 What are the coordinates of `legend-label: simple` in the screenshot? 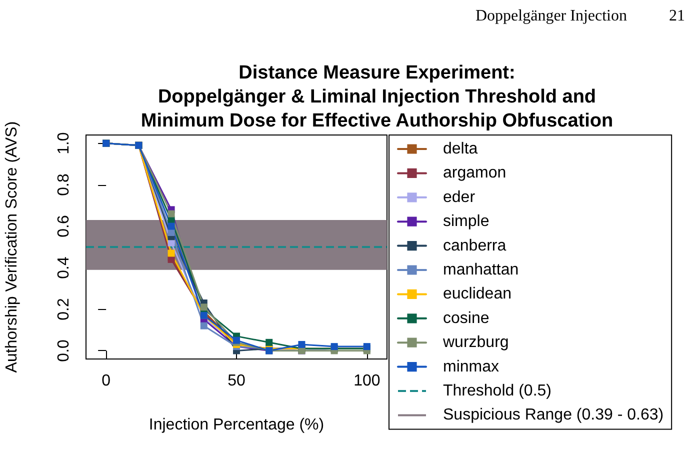 It's located at (466, 221).